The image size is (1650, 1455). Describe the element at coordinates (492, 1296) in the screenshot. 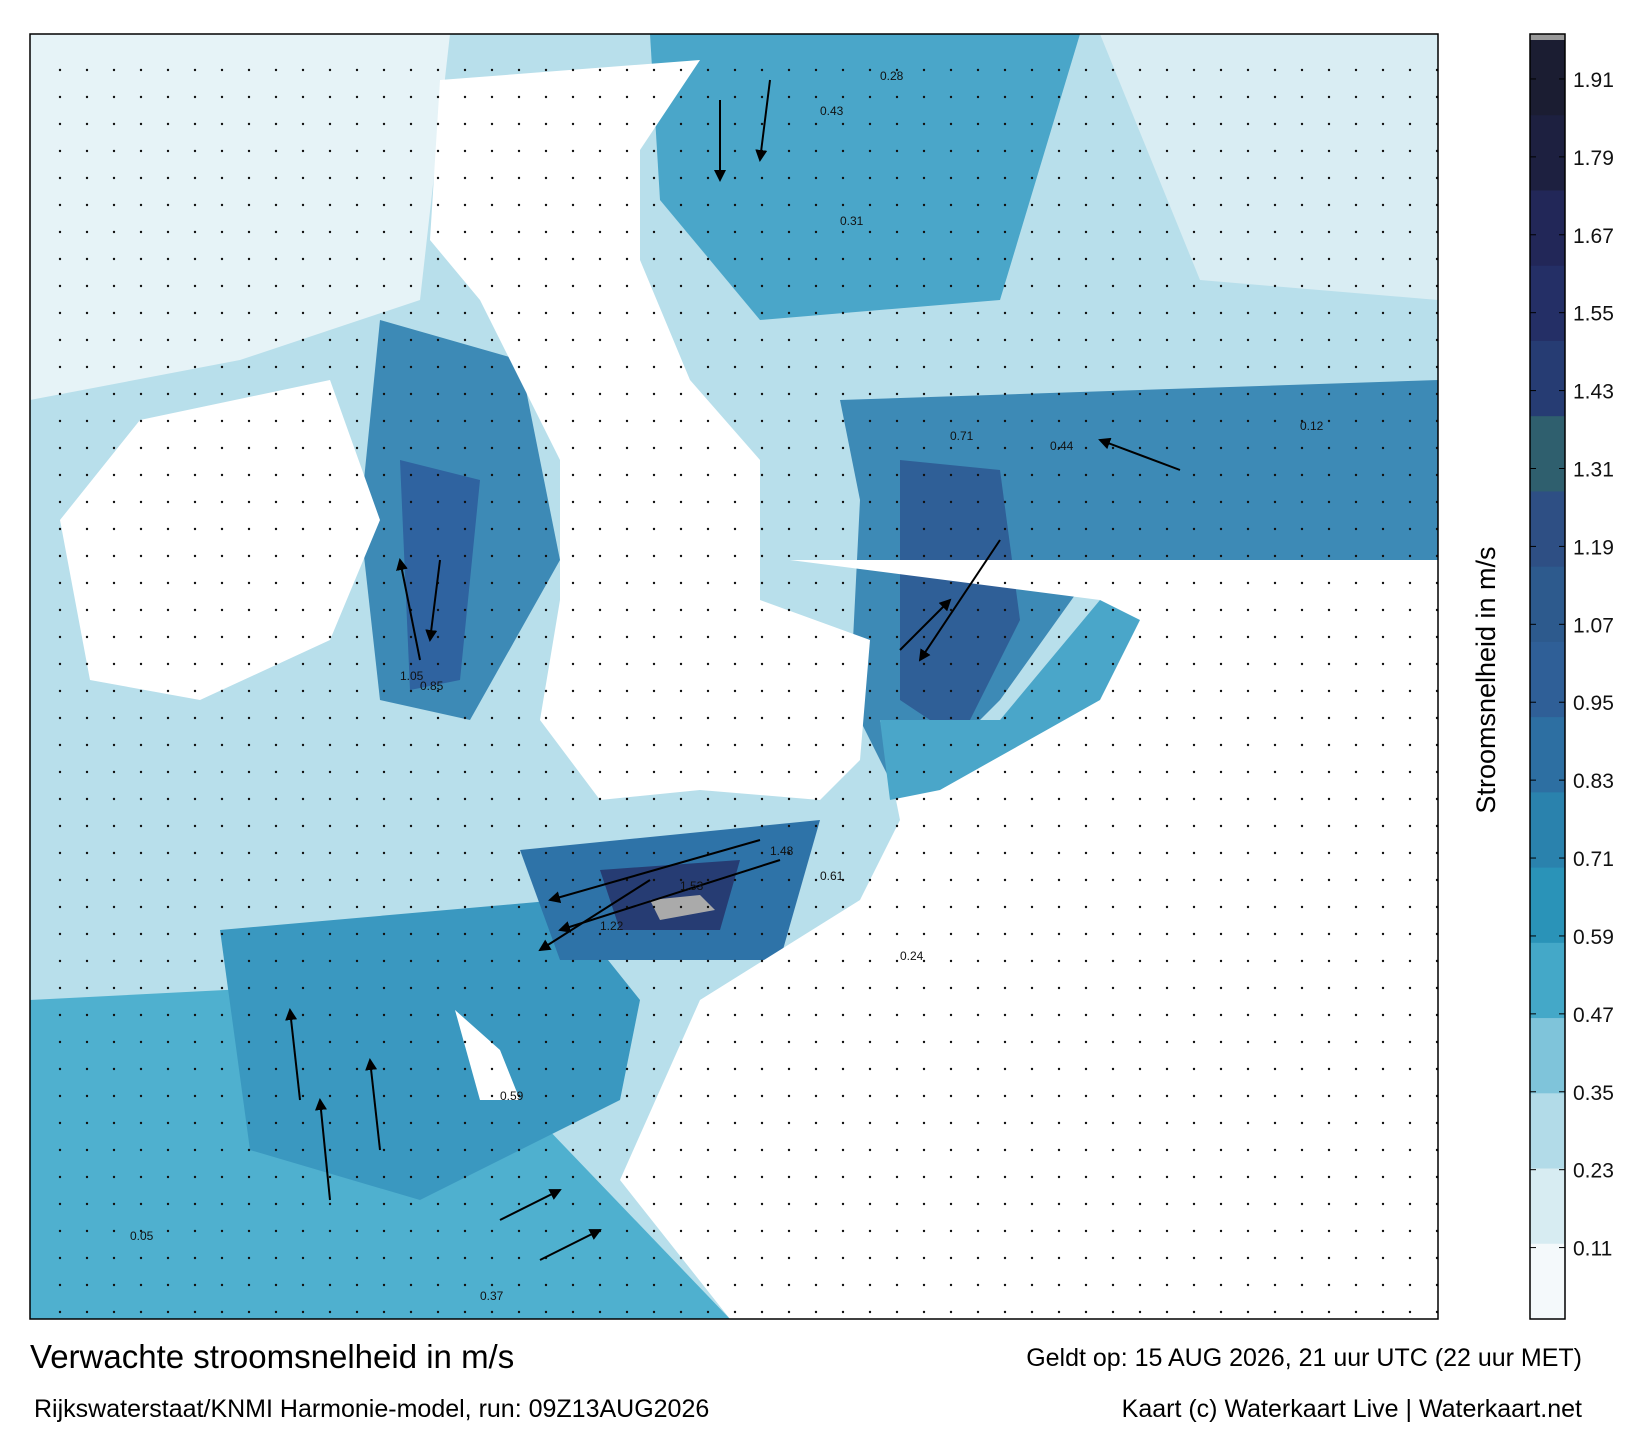

I see `map-label: 0.37` at that location.